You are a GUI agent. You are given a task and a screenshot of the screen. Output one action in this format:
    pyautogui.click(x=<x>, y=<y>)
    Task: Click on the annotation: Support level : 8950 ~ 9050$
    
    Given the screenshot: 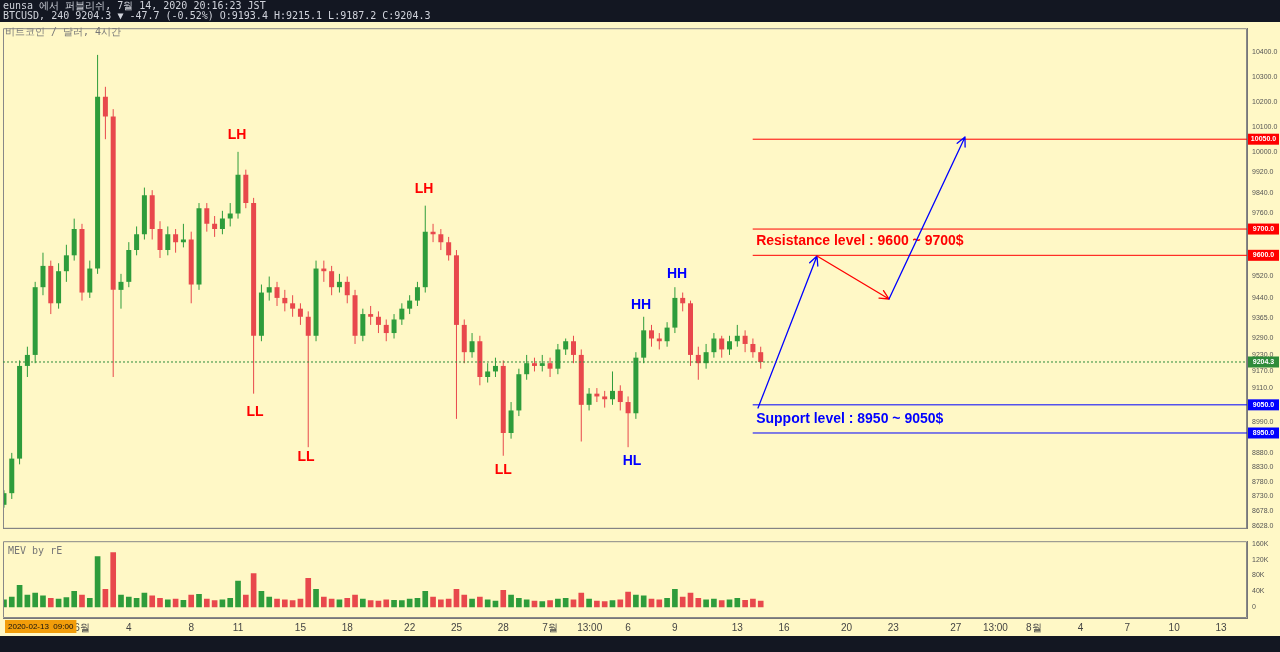 What is the action you would take?
    pyautogui.click(x=850, y=417)
    